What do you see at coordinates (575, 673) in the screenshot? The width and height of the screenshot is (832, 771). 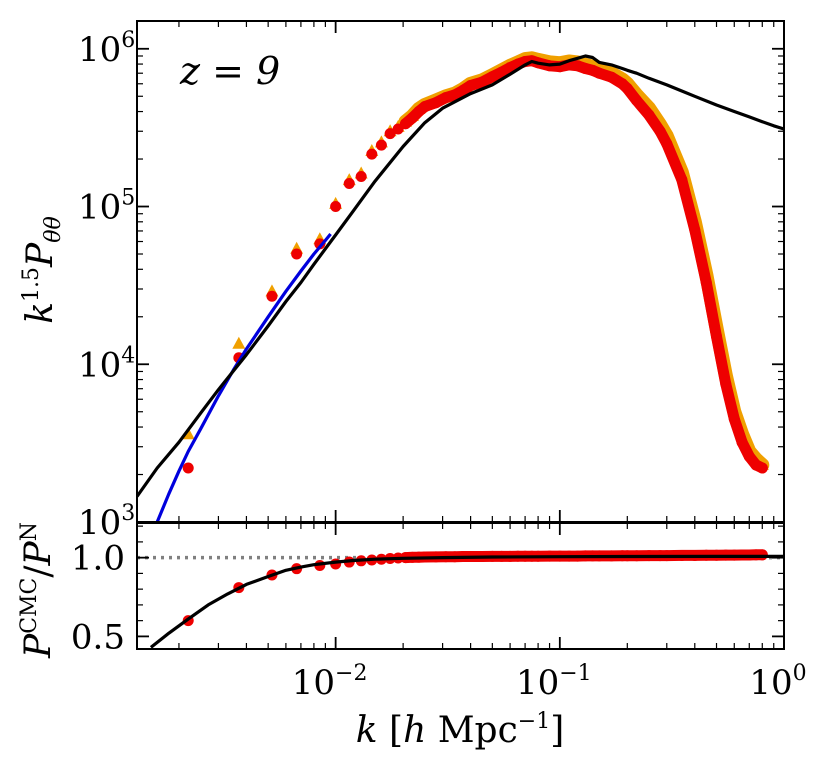 I see `x-tick-label-exp: −1` at bounding box center [575, 673].